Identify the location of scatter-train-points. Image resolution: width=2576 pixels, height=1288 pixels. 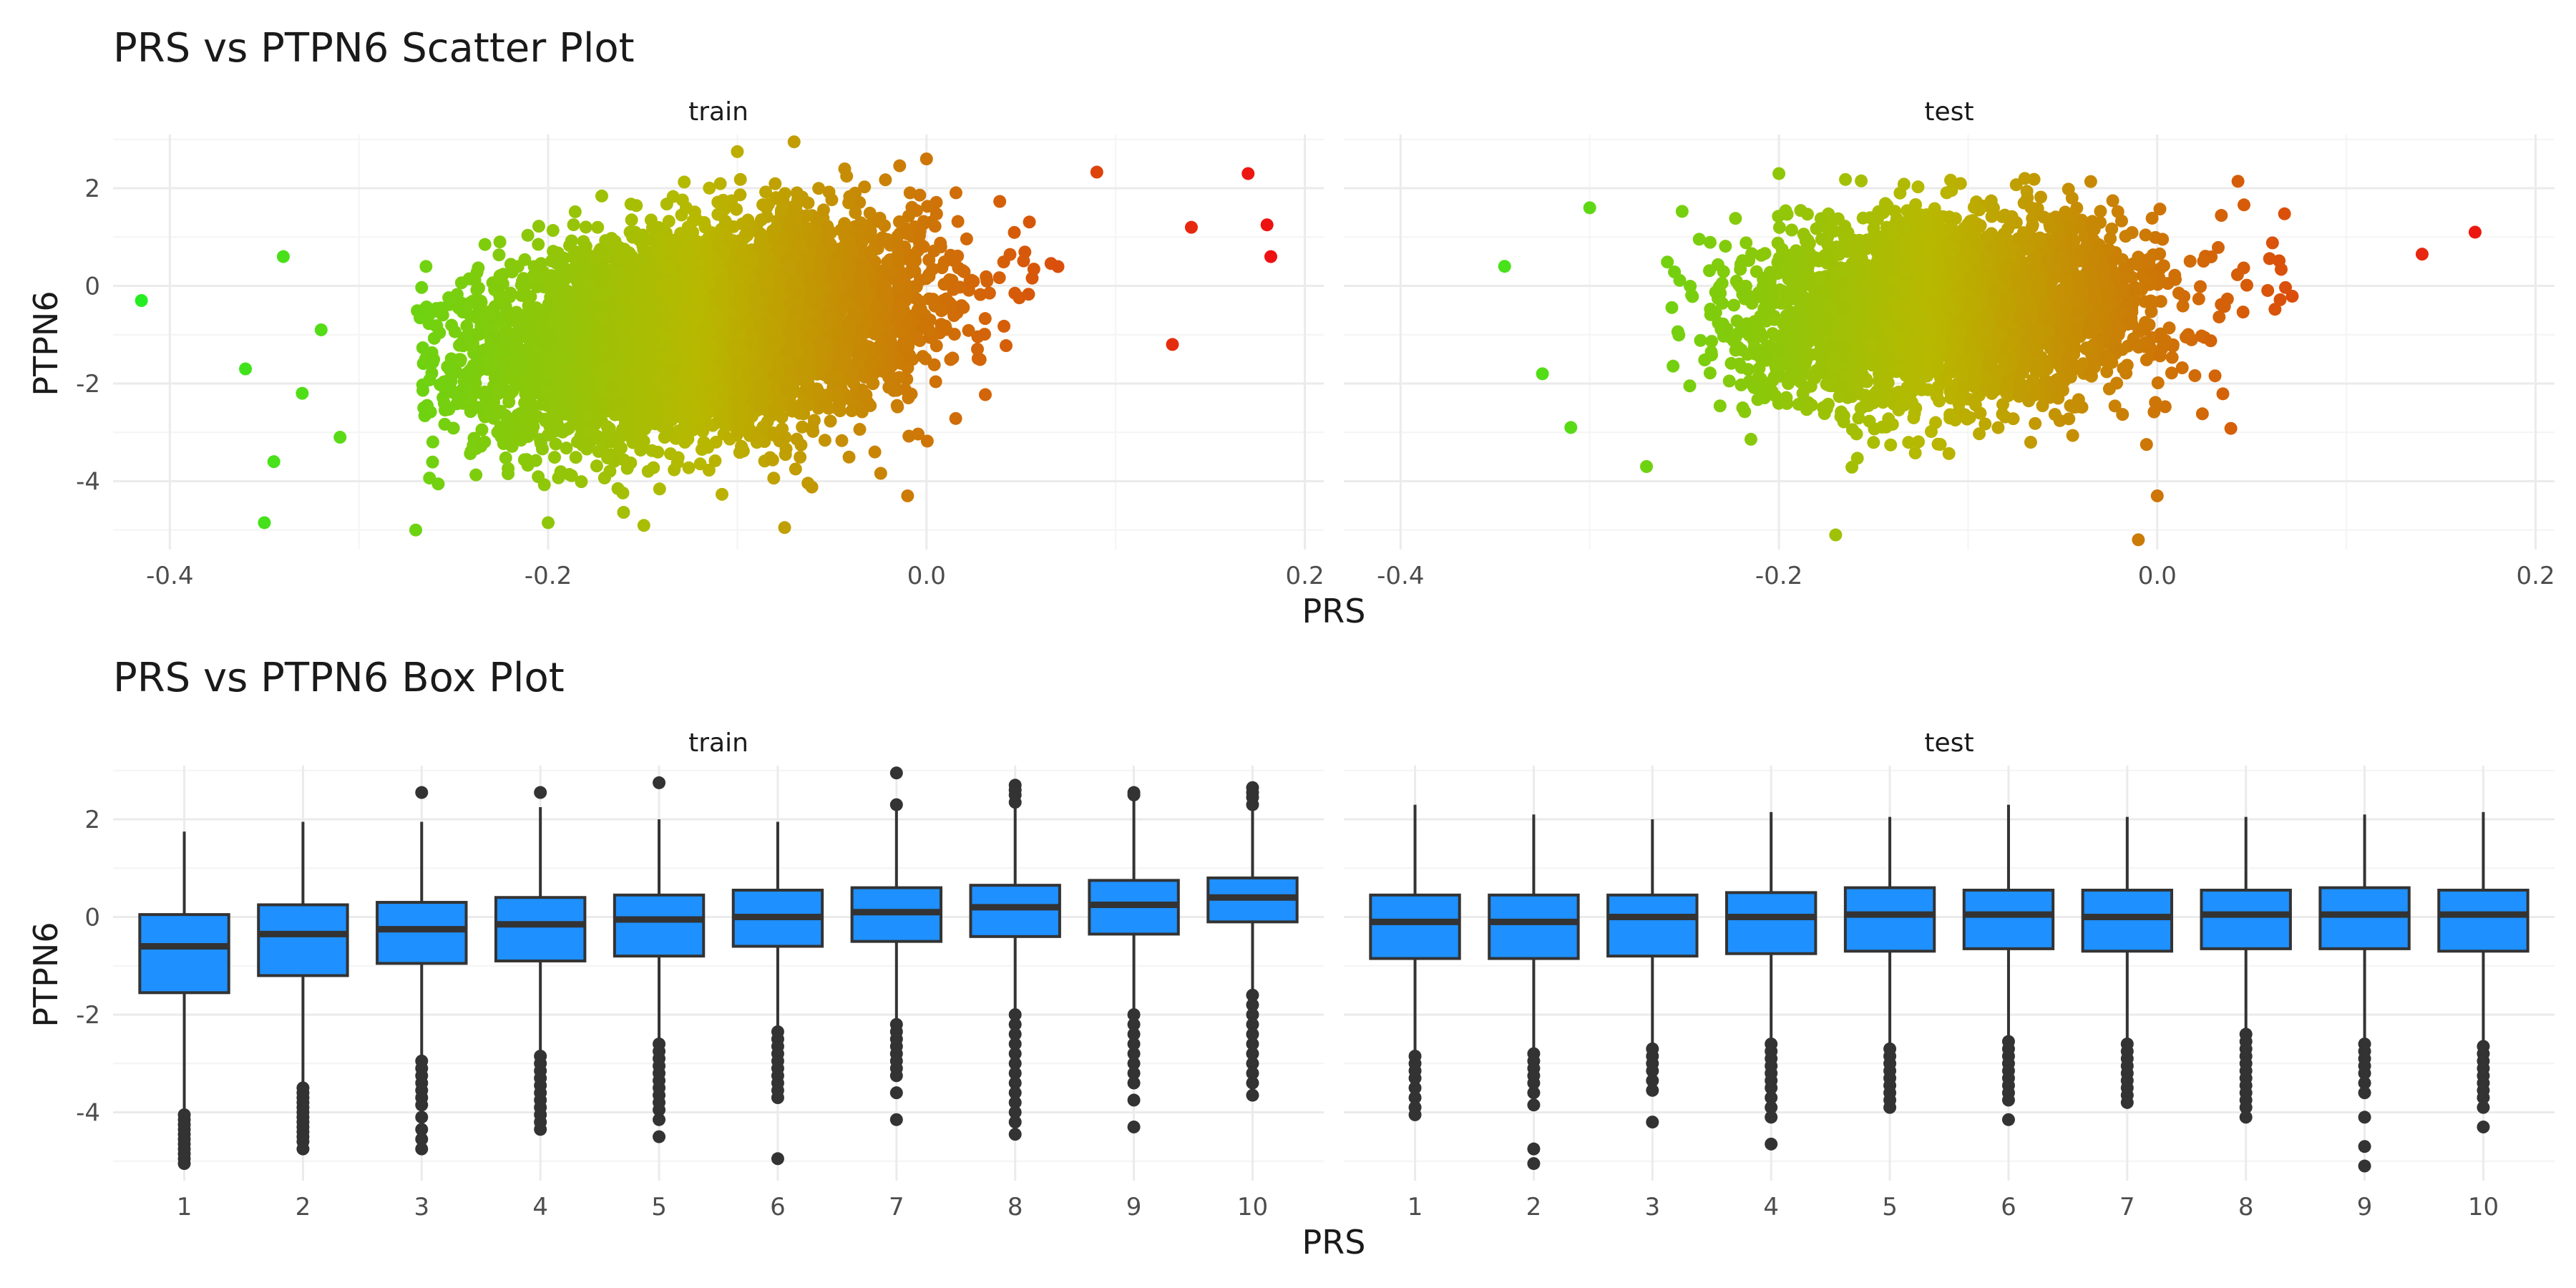
(706, 336).